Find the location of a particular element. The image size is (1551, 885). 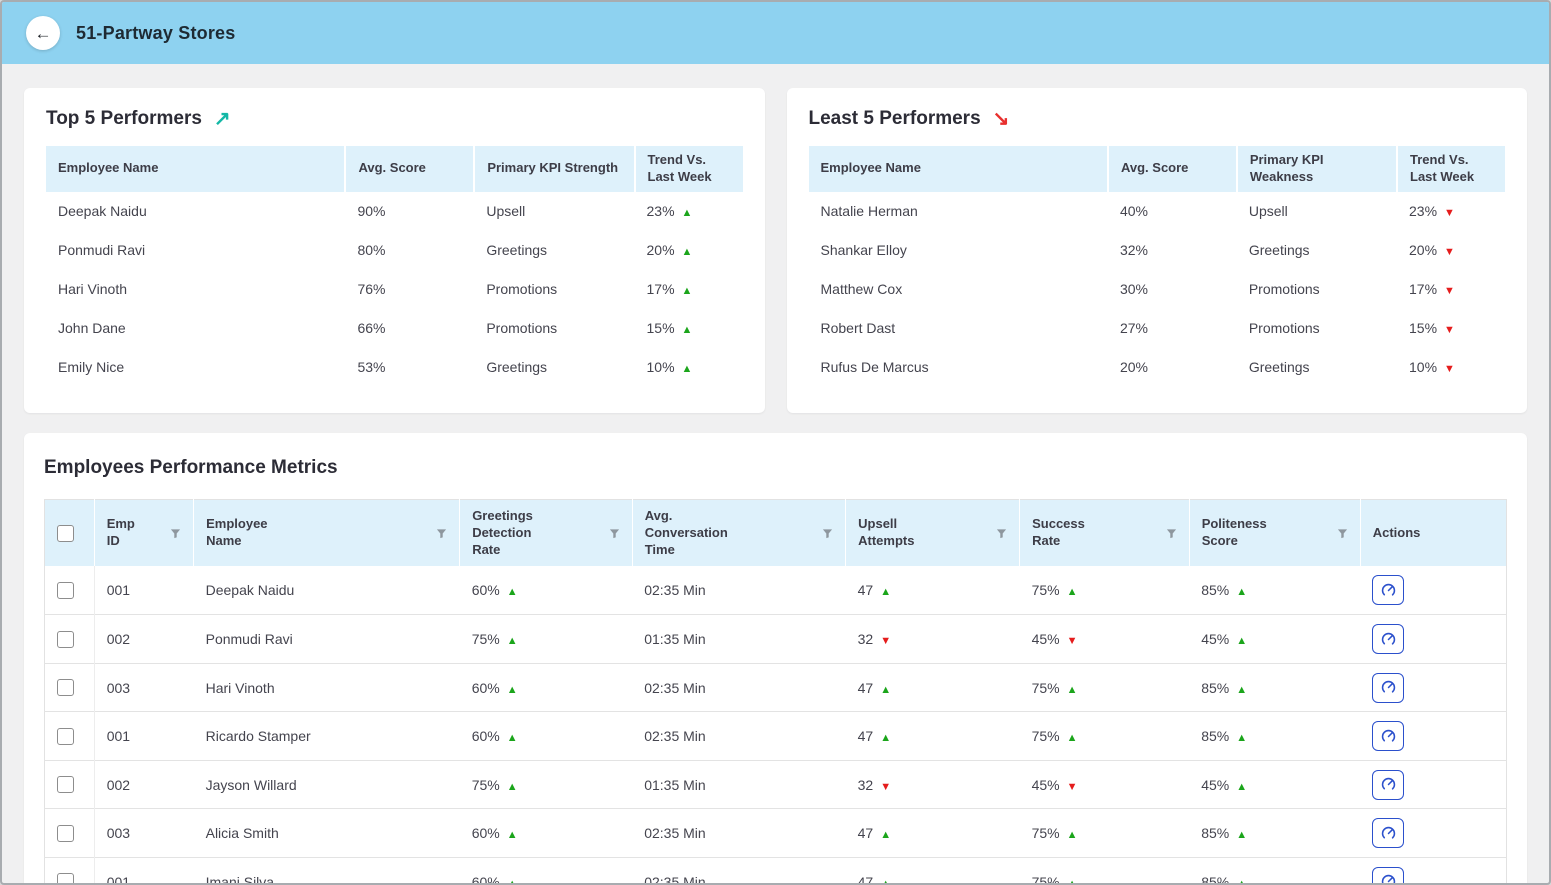

trend-cell: 23% is located at coordinates (689, 211).